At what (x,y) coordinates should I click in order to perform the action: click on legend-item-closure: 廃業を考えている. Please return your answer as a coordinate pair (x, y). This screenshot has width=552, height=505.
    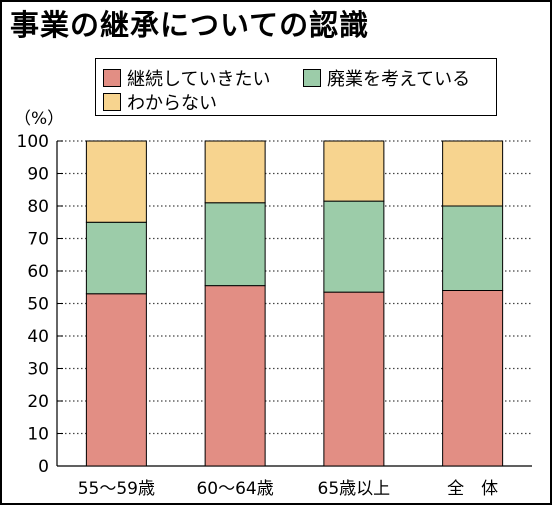
    Looking at the image, I should click on (386, 78).